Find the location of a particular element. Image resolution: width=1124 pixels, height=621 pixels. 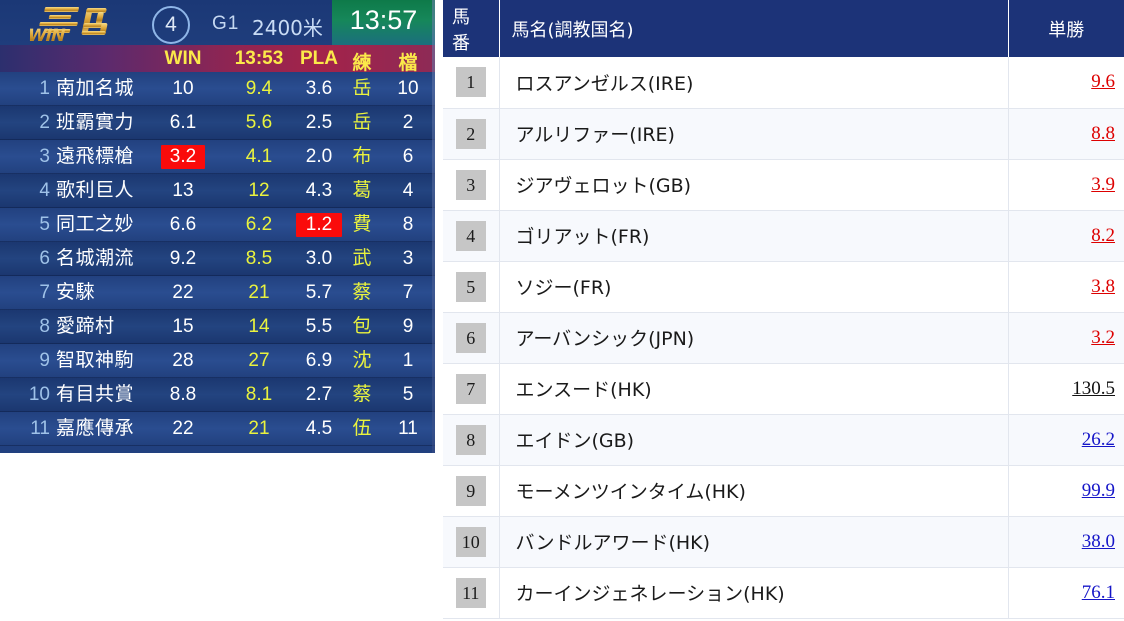

entry-row-number-cell: 10 is located at coordinates (471, 542).